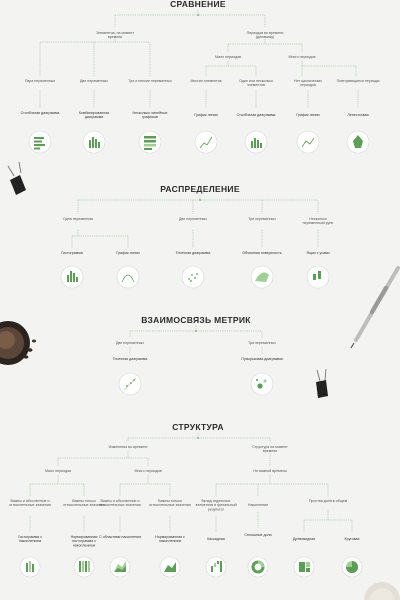 The width and height of the screenshot is (400, 600). What do you see at coordinates (196, 320) in the screenshot?
I see `relationship-title: ВЗАИМОСВЯЗЬ МЕТРИК` at bounding box center [196, 320].